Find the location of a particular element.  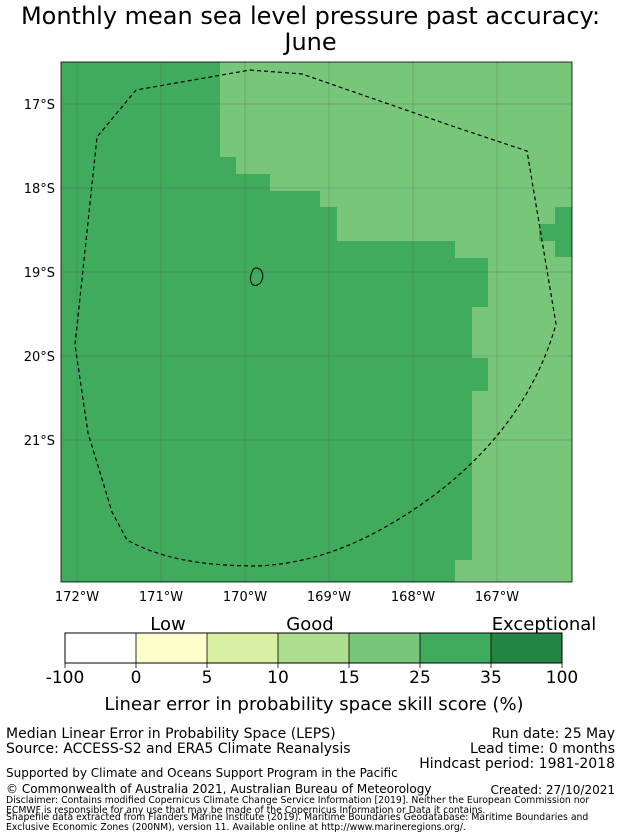

colorbar-tick: 100 is located at coordinates (562, 678).